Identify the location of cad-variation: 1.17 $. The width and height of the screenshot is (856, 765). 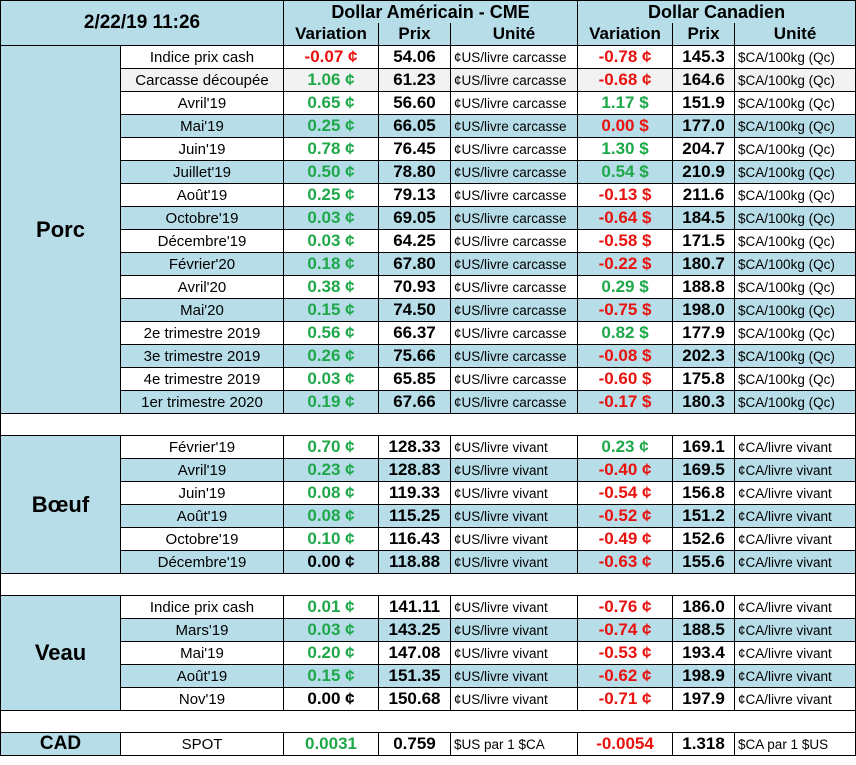
(625, 103).